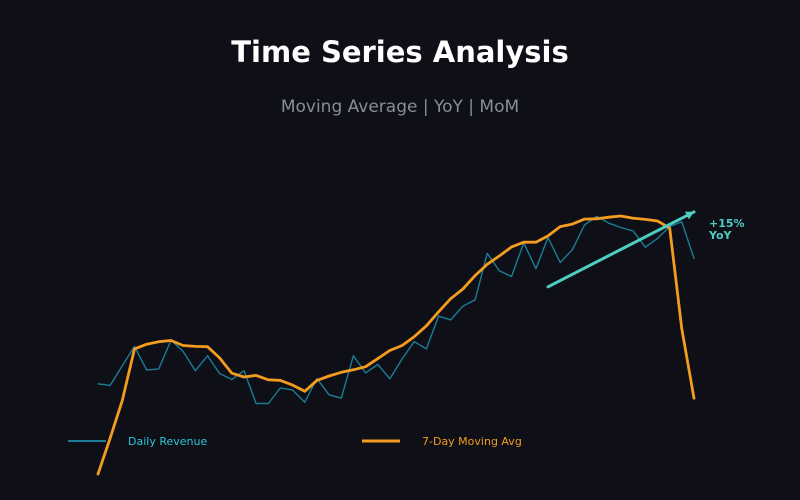 The width and height of the screenshot is (800, 500). What do you see at coordinates (167, 441) in the screenshot?
I see `legend-label-daily-revenue: Daily Revenue` at bounding box center [167, 441].